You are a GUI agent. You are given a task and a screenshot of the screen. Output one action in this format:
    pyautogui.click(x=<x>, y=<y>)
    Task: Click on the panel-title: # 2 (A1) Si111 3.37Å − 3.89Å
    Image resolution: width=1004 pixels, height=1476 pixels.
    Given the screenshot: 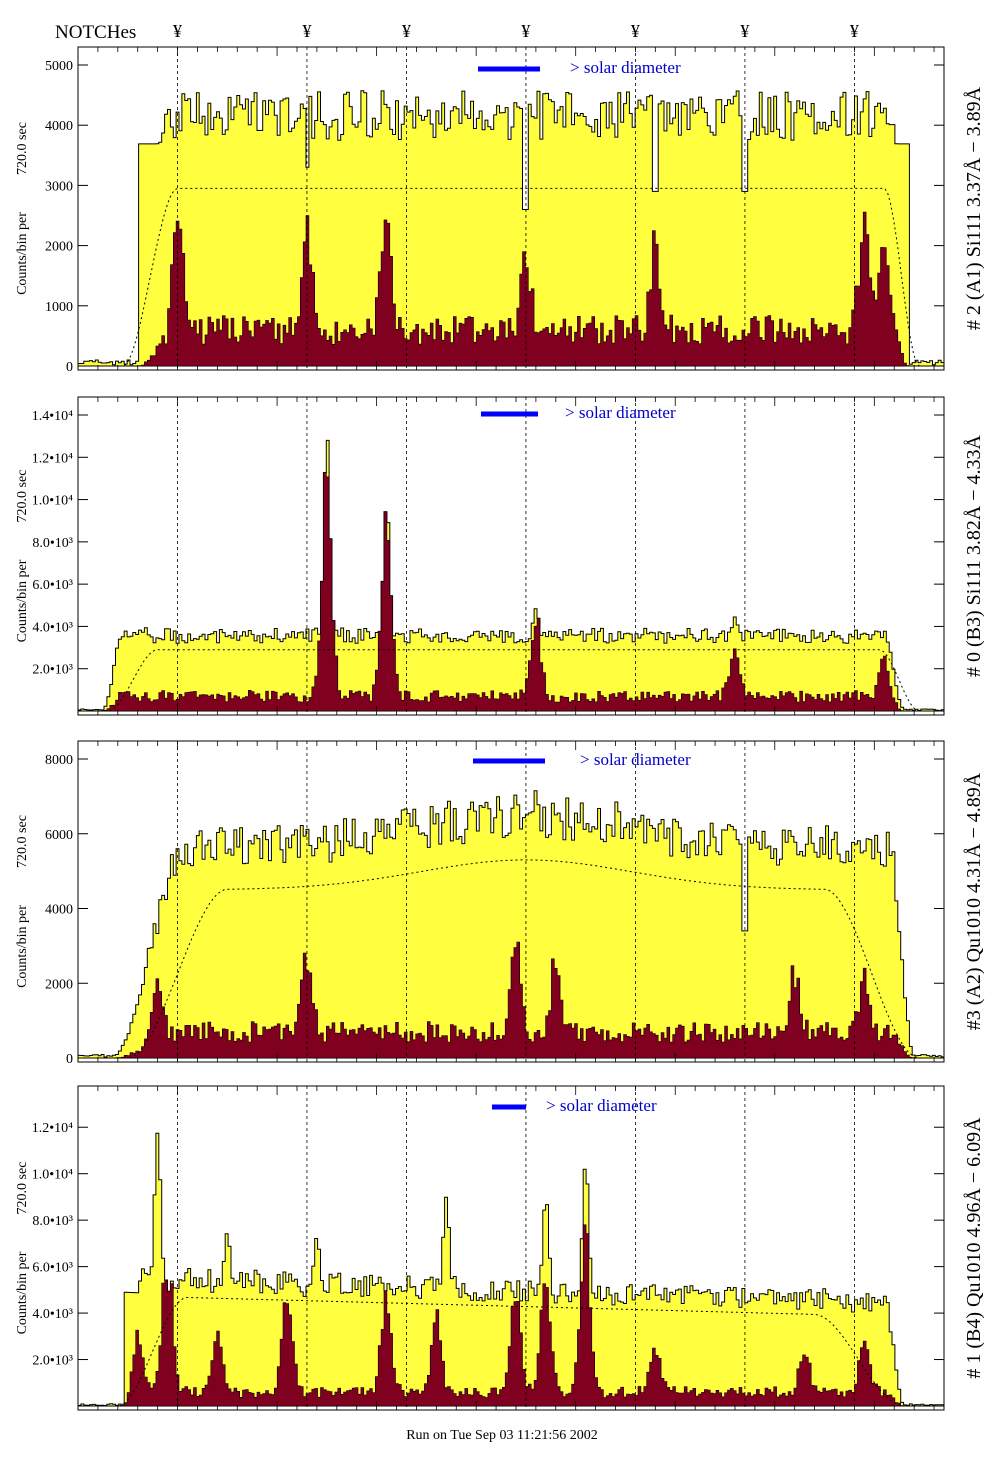 What is the action you would take?
    pyautogui.click(x=974, y=208)
    